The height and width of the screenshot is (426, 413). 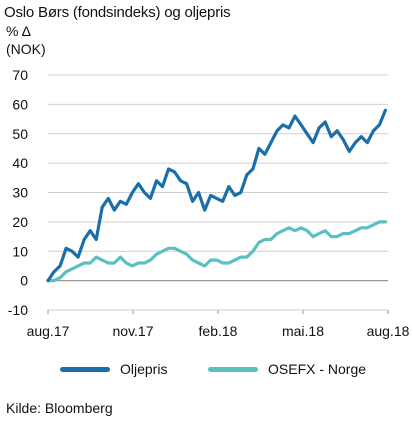 What do you see at coordinates (133, 331) in the screenshot?
I see `x-tick-label: nov.17` at bounding box center [133, 331].